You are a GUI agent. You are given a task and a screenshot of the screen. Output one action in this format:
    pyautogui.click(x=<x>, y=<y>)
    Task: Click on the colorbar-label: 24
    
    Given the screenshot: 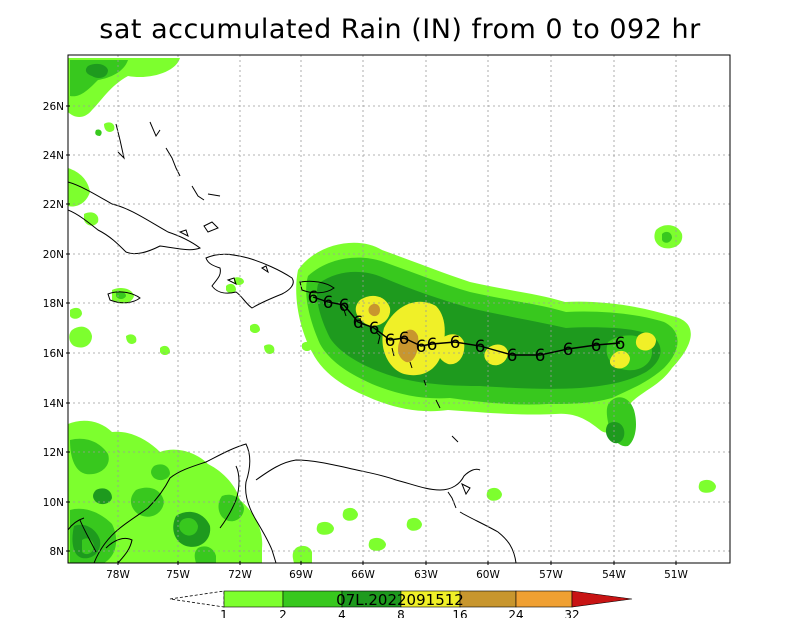 What is the action you would take?
    pyautogui.click(x=515, y=613)
    